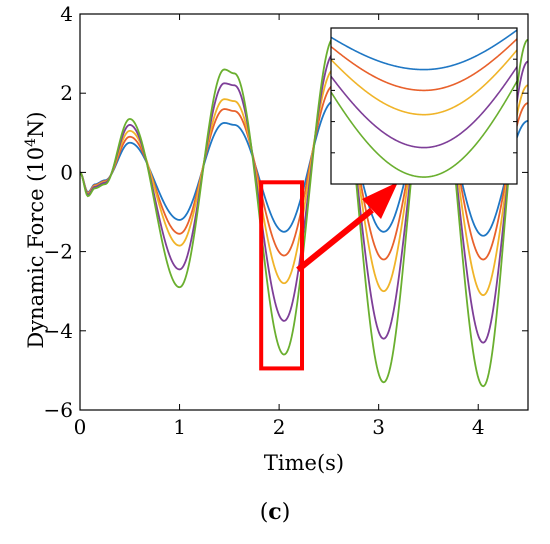  What do you see at coordinates (35, 229) in the screenshot?
I see `y-axis-label: Dynamic Force (104N)` at bounding box center [35, 229].